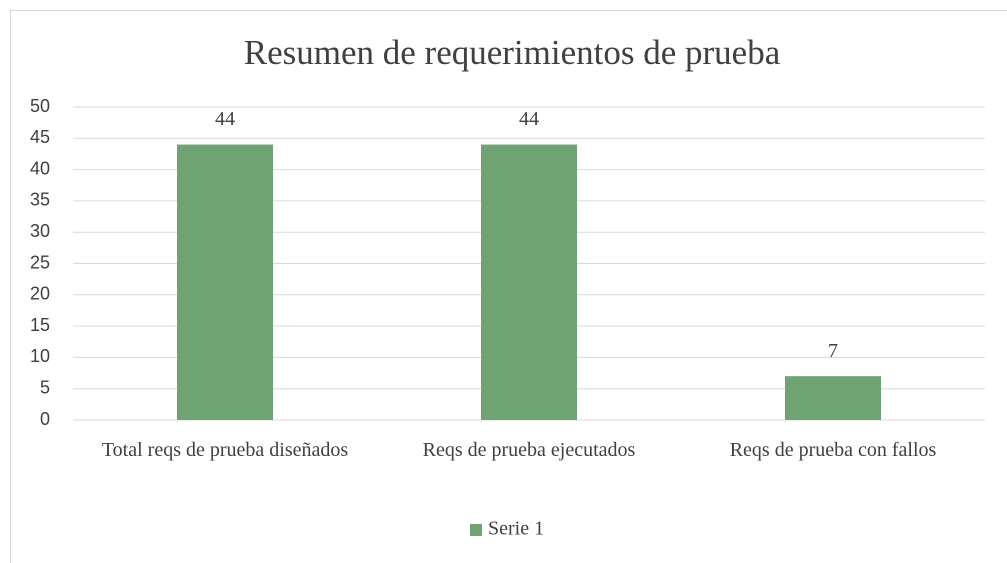 This screenshot has width=1007, height=563. Describe the element at coordinates (45, 419) in the screenshot. I see `y-tick-label: 0` at that location.